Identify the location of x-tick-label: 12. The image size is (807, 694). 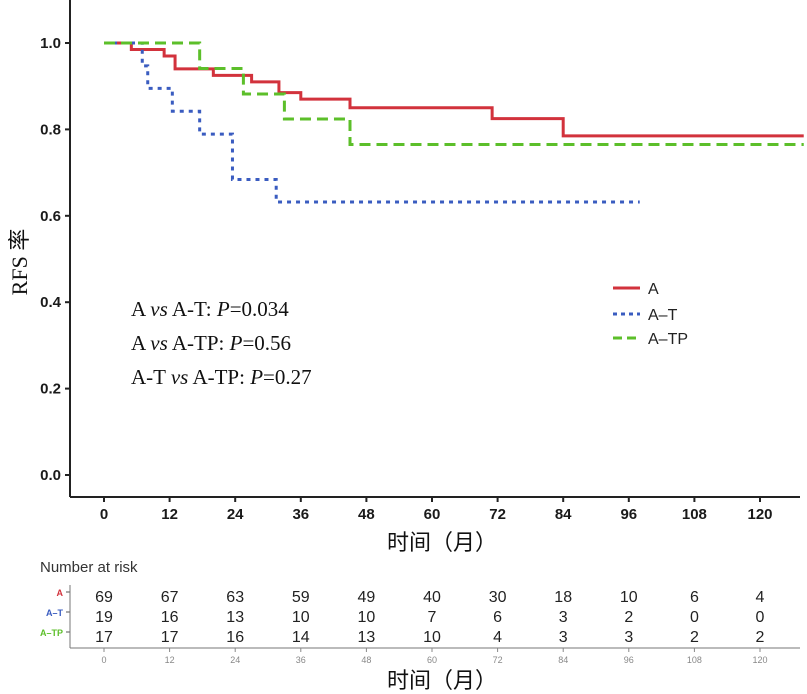
(169, 514).